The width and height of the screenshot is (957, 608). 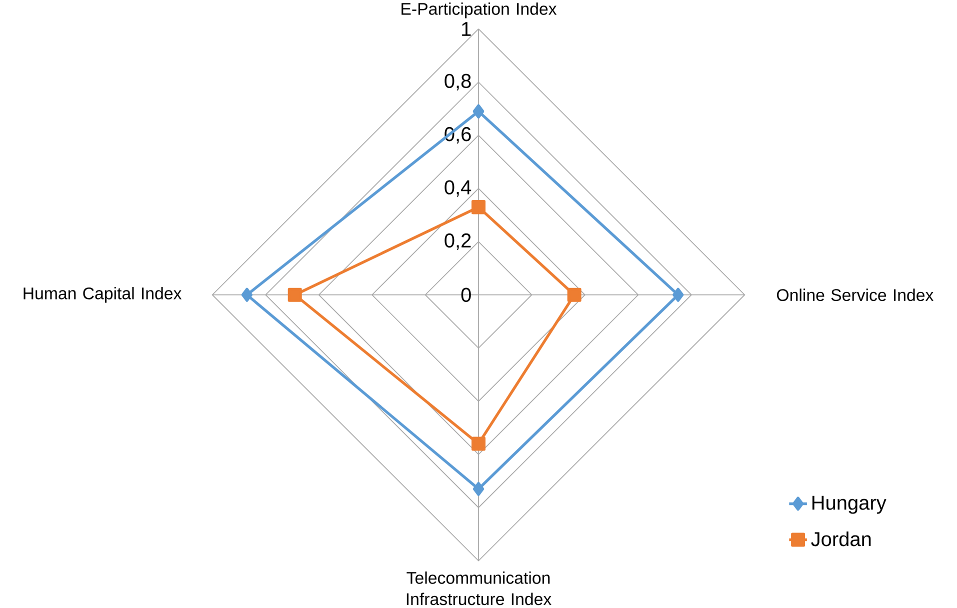 I want to click on y-tick-label: 0, so click(x=466, y=295).